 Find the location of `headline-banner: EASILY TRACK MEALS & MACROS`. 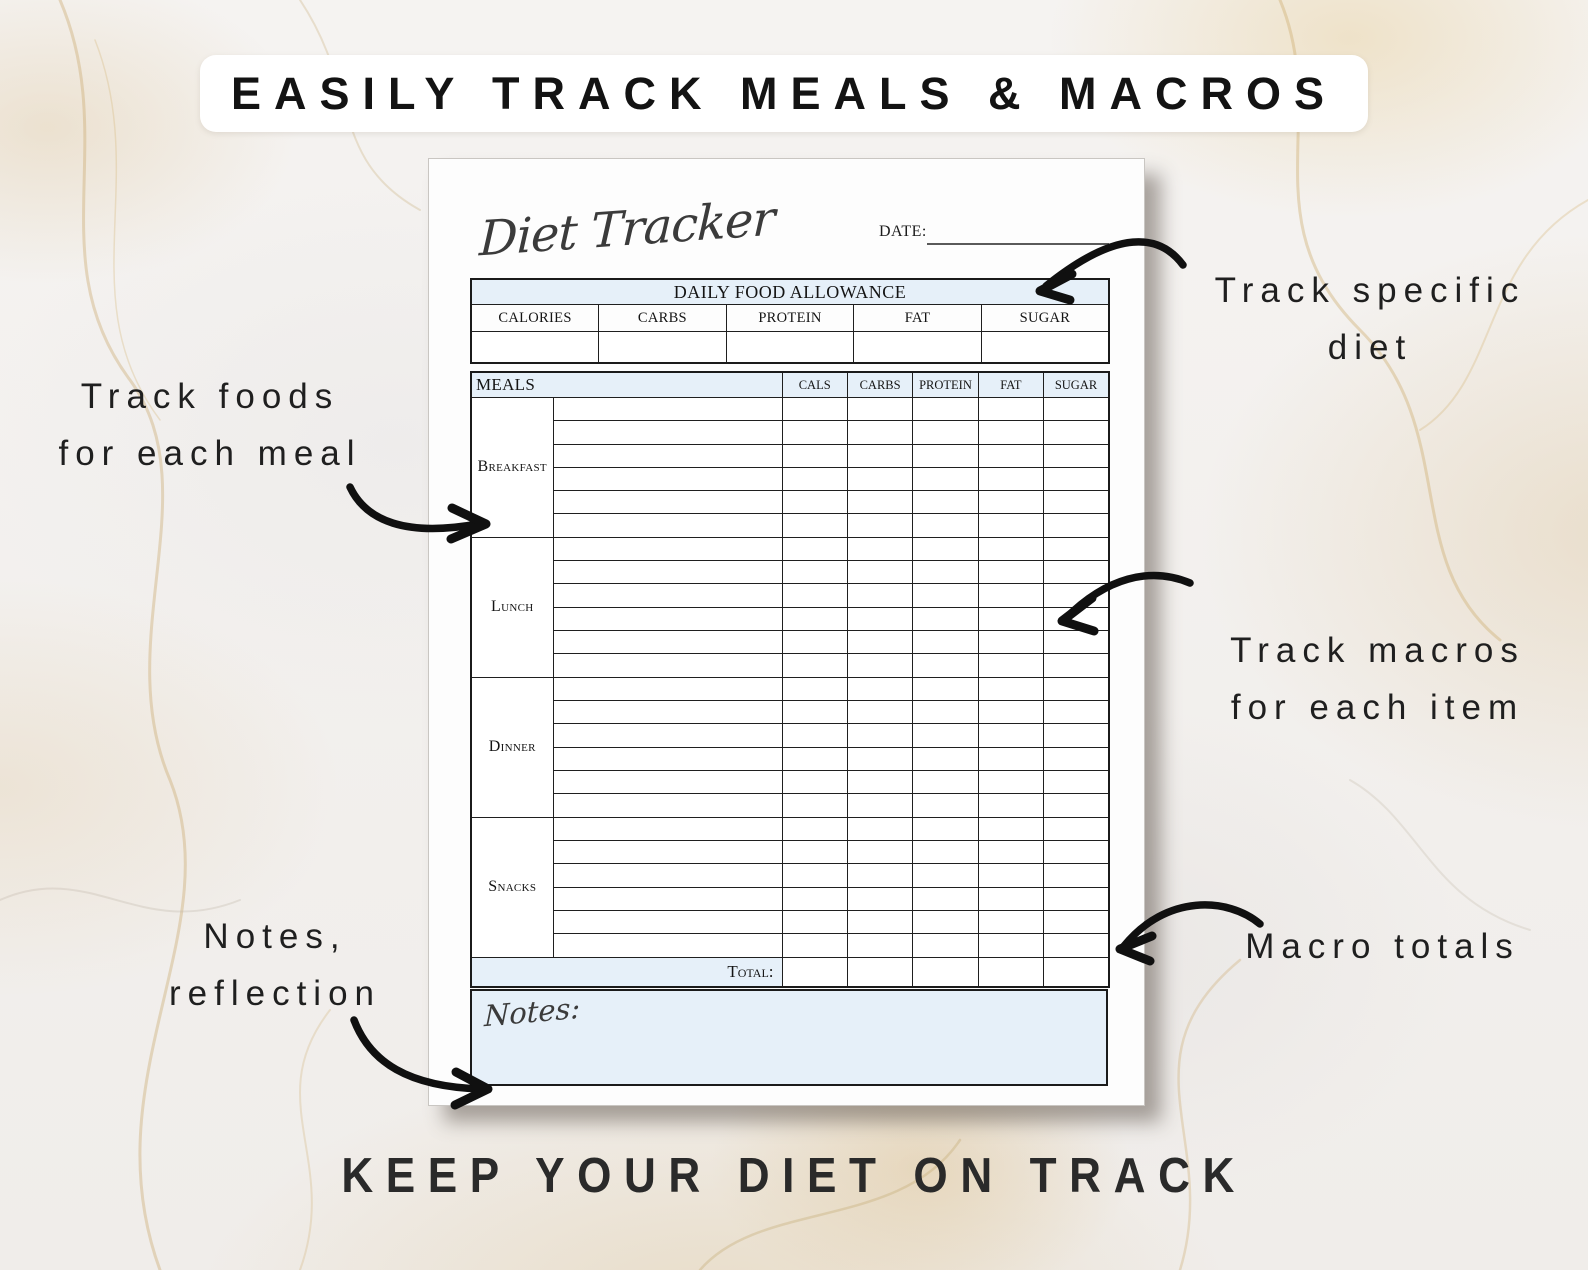

headline-banner: EASILY TRACK MEALS & MACROS is located at coordinates (784, 93).